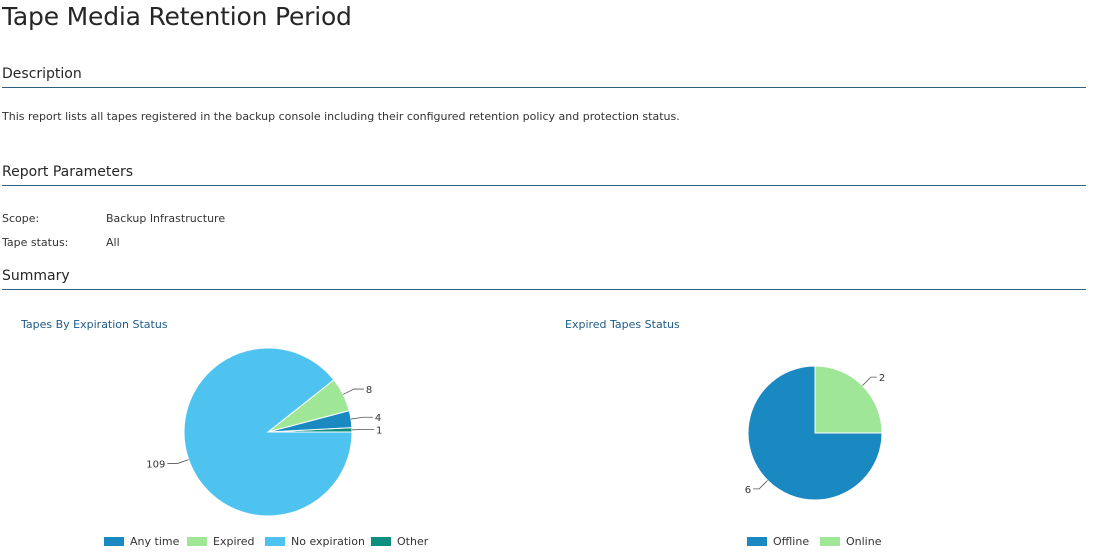 This screenshot has width=1103, height=558. What do you see at coordinates (760, 485) in the screenshot?
I see `leader-line-offline` at bounding box center [760, 485].